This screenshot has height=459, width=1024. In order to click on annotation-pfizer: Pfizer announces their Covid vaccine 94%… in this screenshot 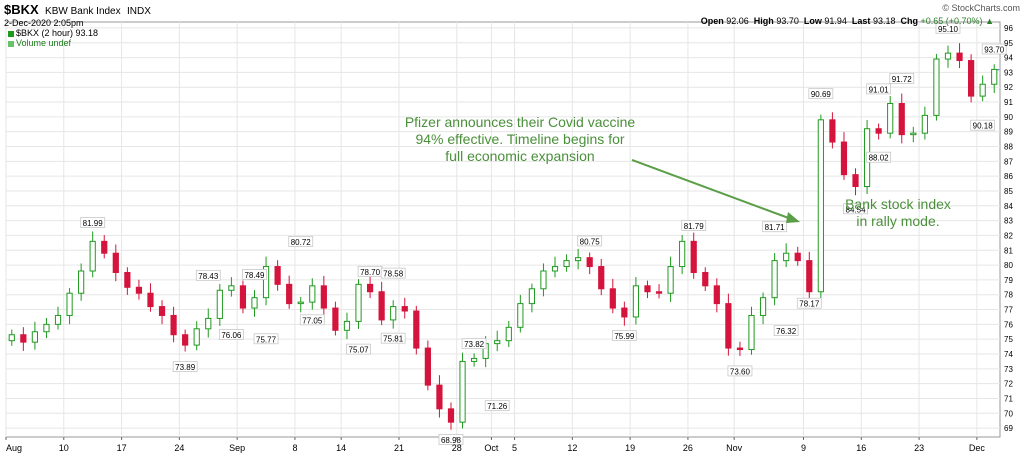, I will do `click(520, 139)`.